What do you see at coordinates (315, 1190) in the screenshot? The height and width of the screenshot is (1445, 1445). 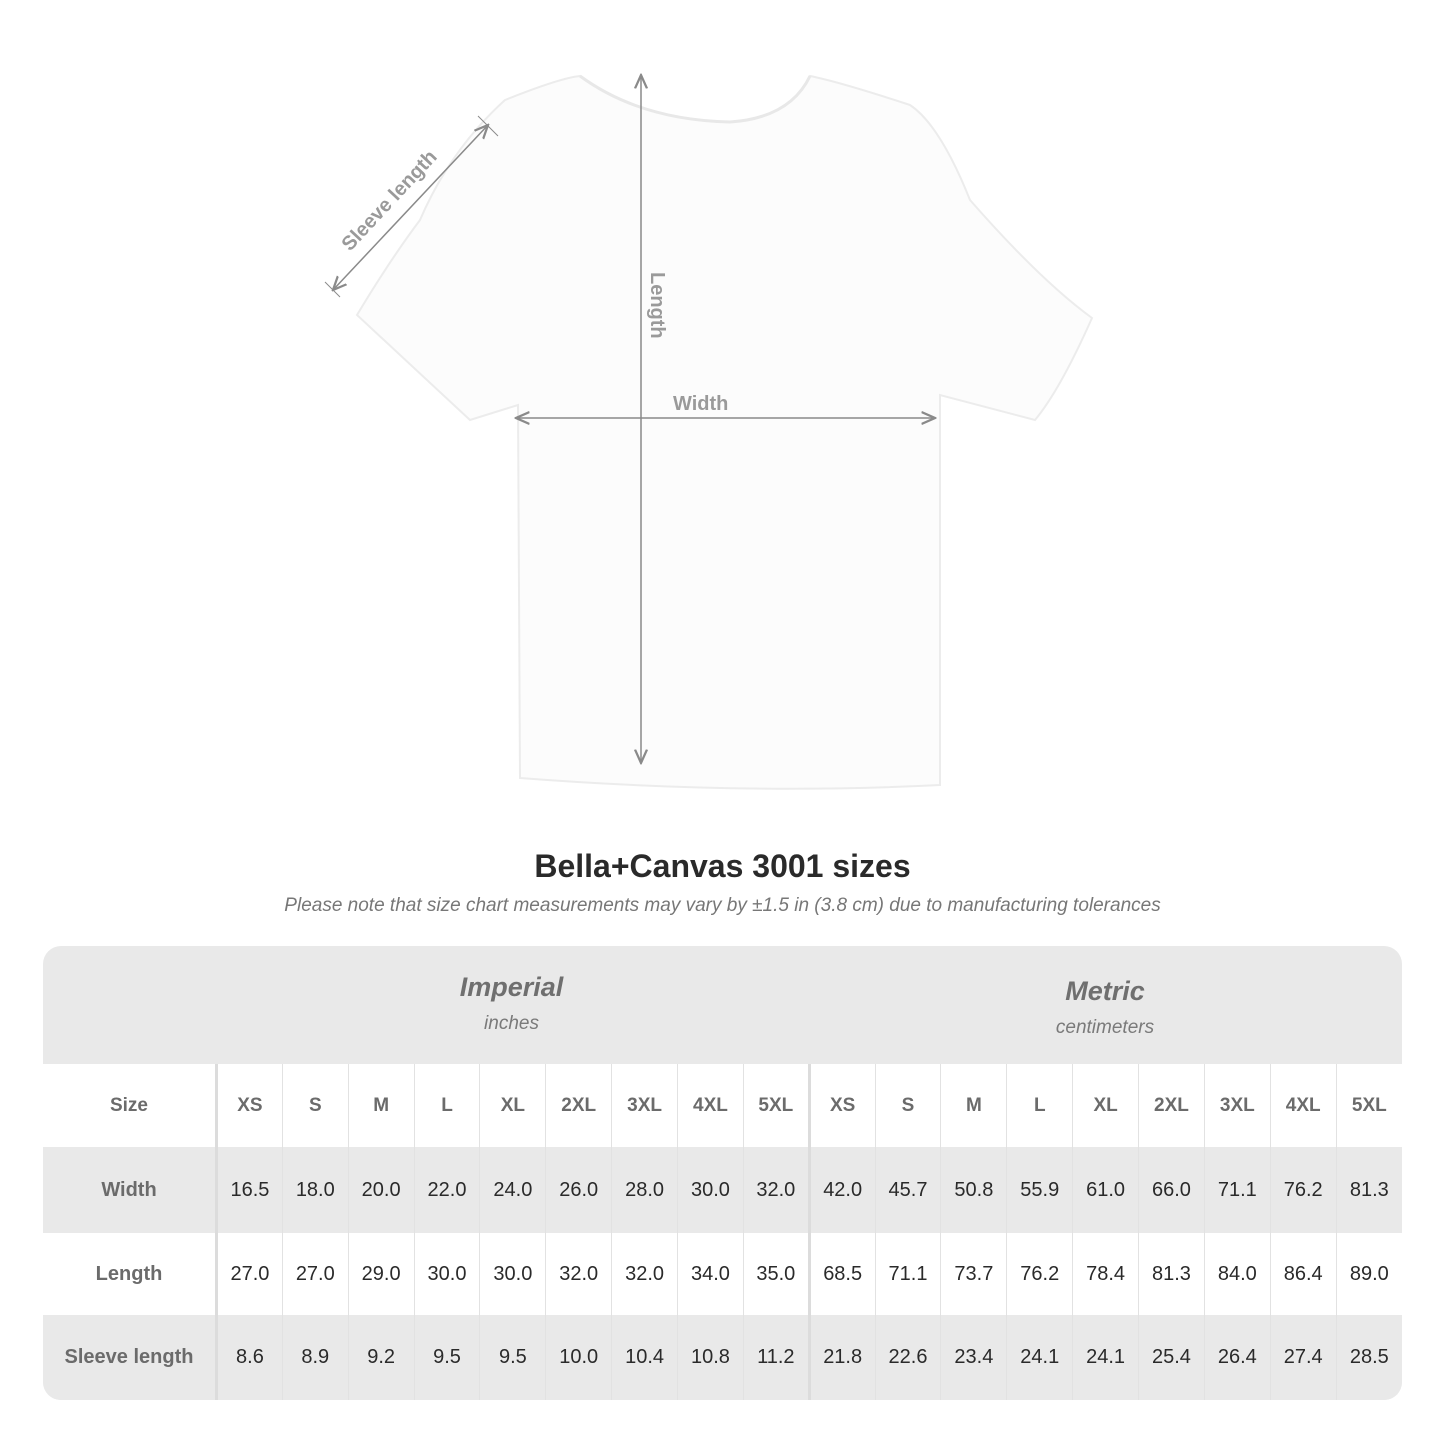 I see `imperial-value-cell: 18.0` at bounding box center [315, 1190].